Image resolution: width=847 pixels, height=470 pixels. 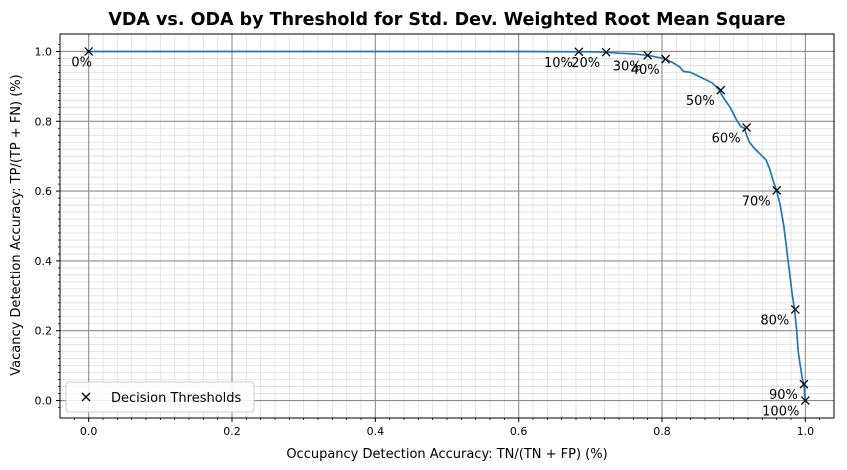 I want to click on legend-x-stroke, so click(x=86, y=397).